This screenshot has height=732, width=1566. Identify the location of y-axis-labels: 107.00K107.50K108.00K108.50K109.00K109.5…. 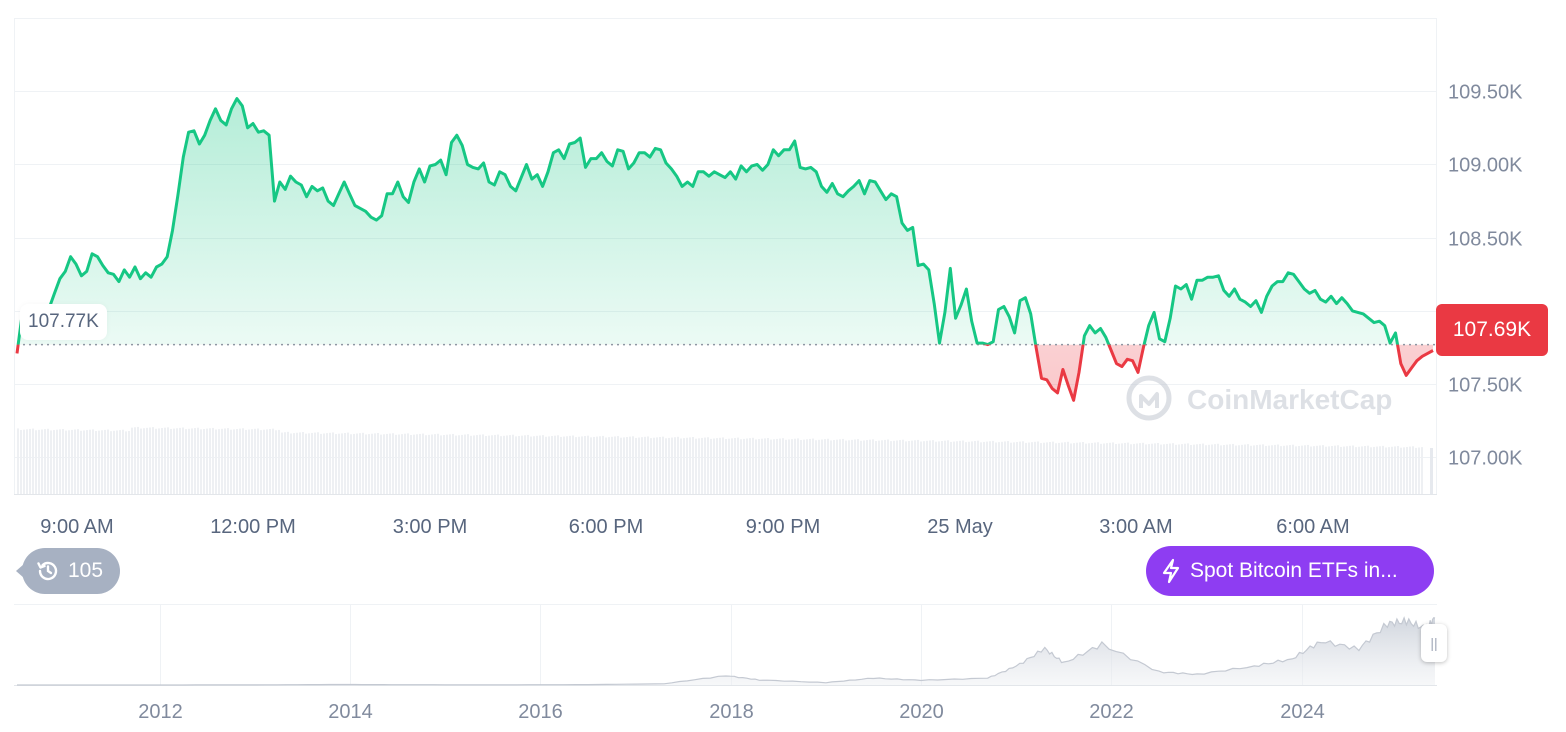
(1485, 276).